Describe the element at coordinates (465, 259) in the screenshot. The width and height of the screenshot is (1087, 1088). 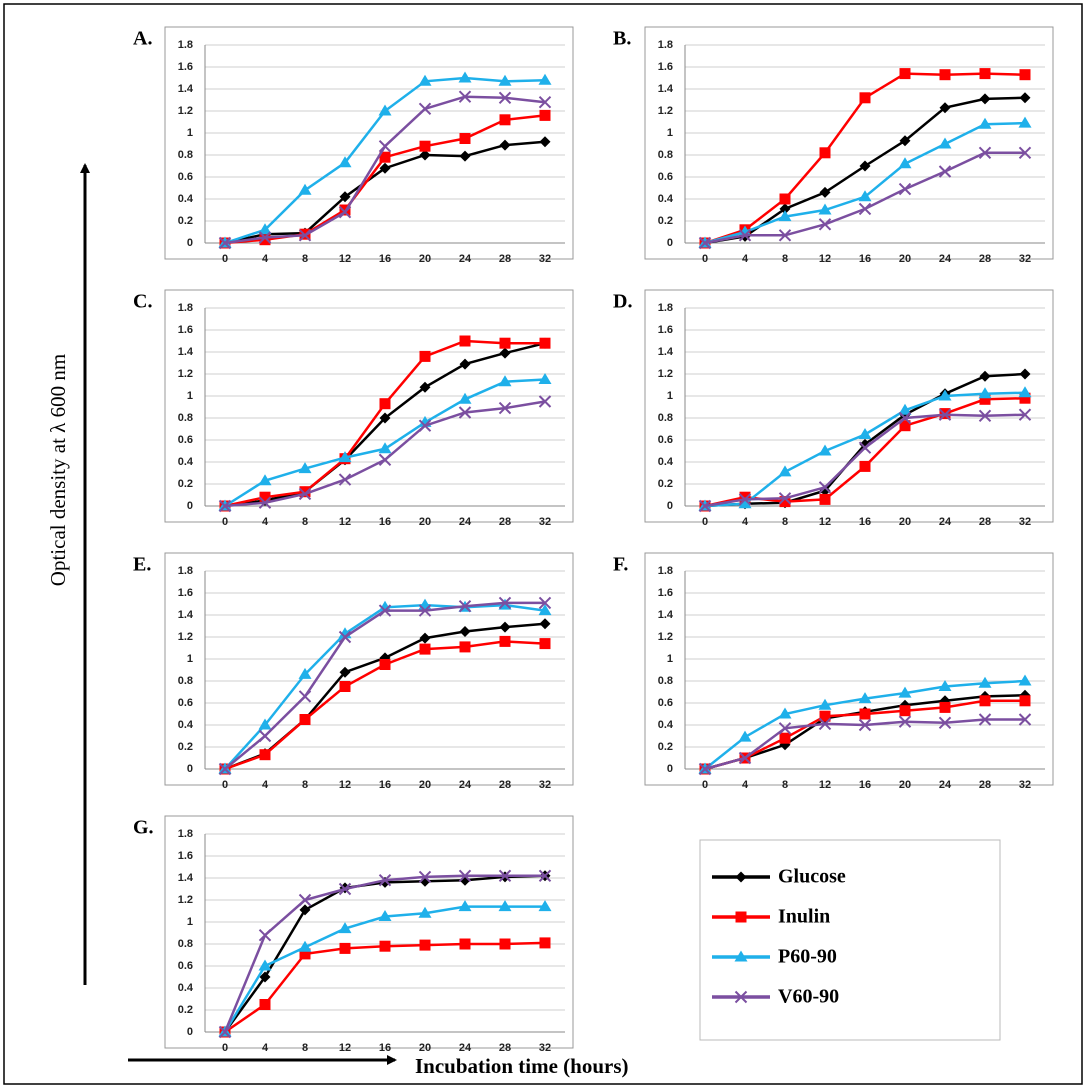
I see `x-tick-label: 24` at that location.